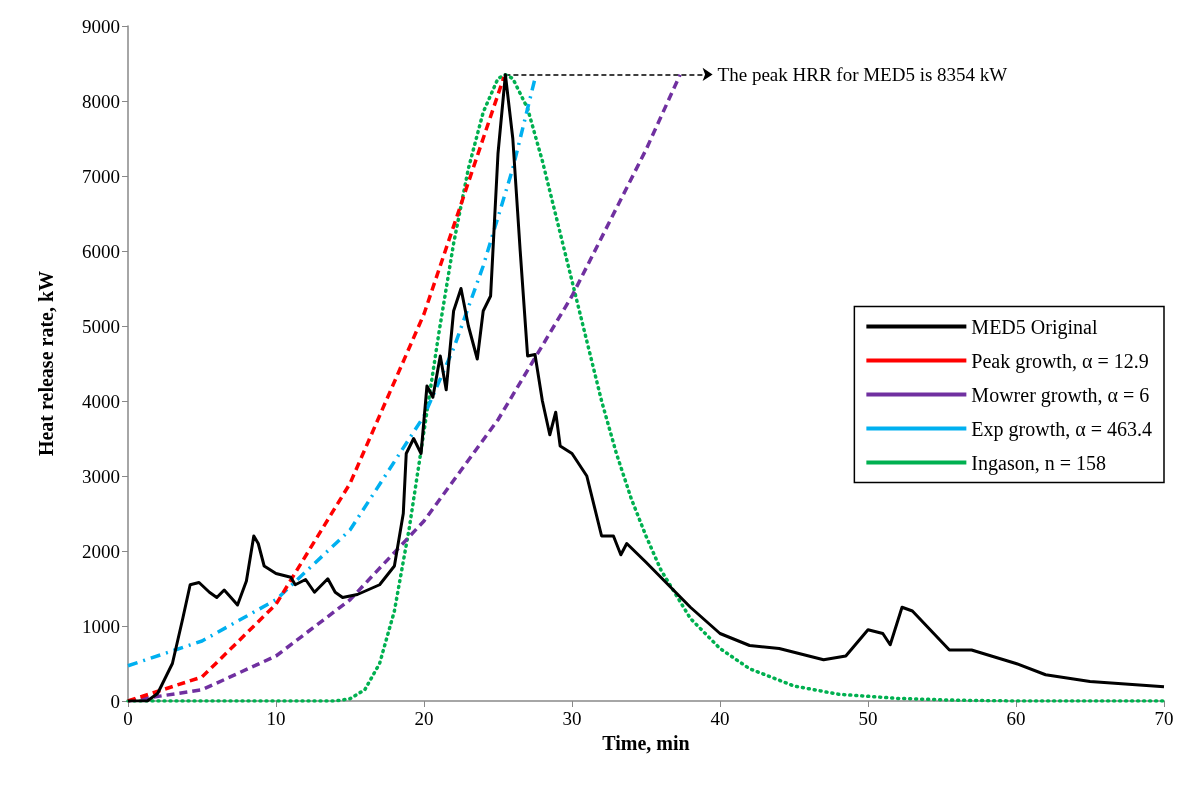 This screenshot has height=789, width=1192. What do you see at coordinates (646, 743) in the screenshot?
I see `x-axis-title: Time, min` at bounding box center [646, 743].